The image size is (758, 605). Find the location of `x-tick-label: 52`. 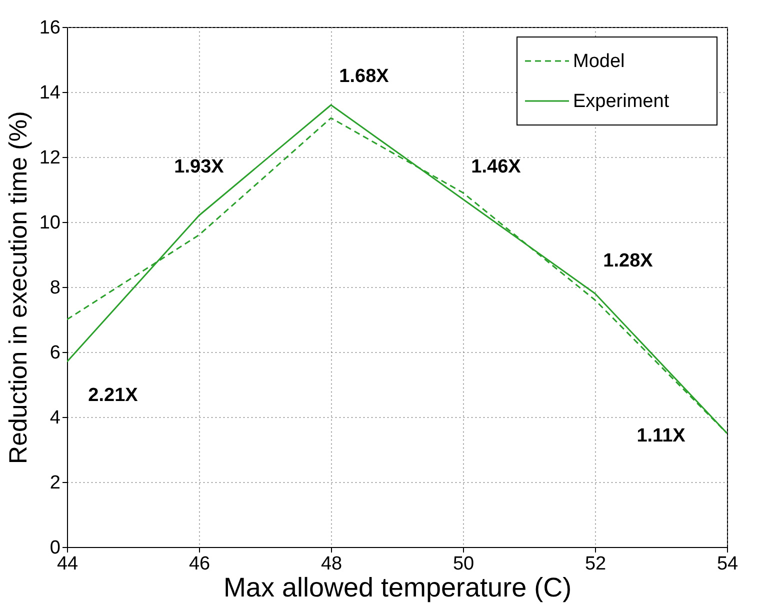

x-tick-label: 52 is located at coordinates (595, 564).